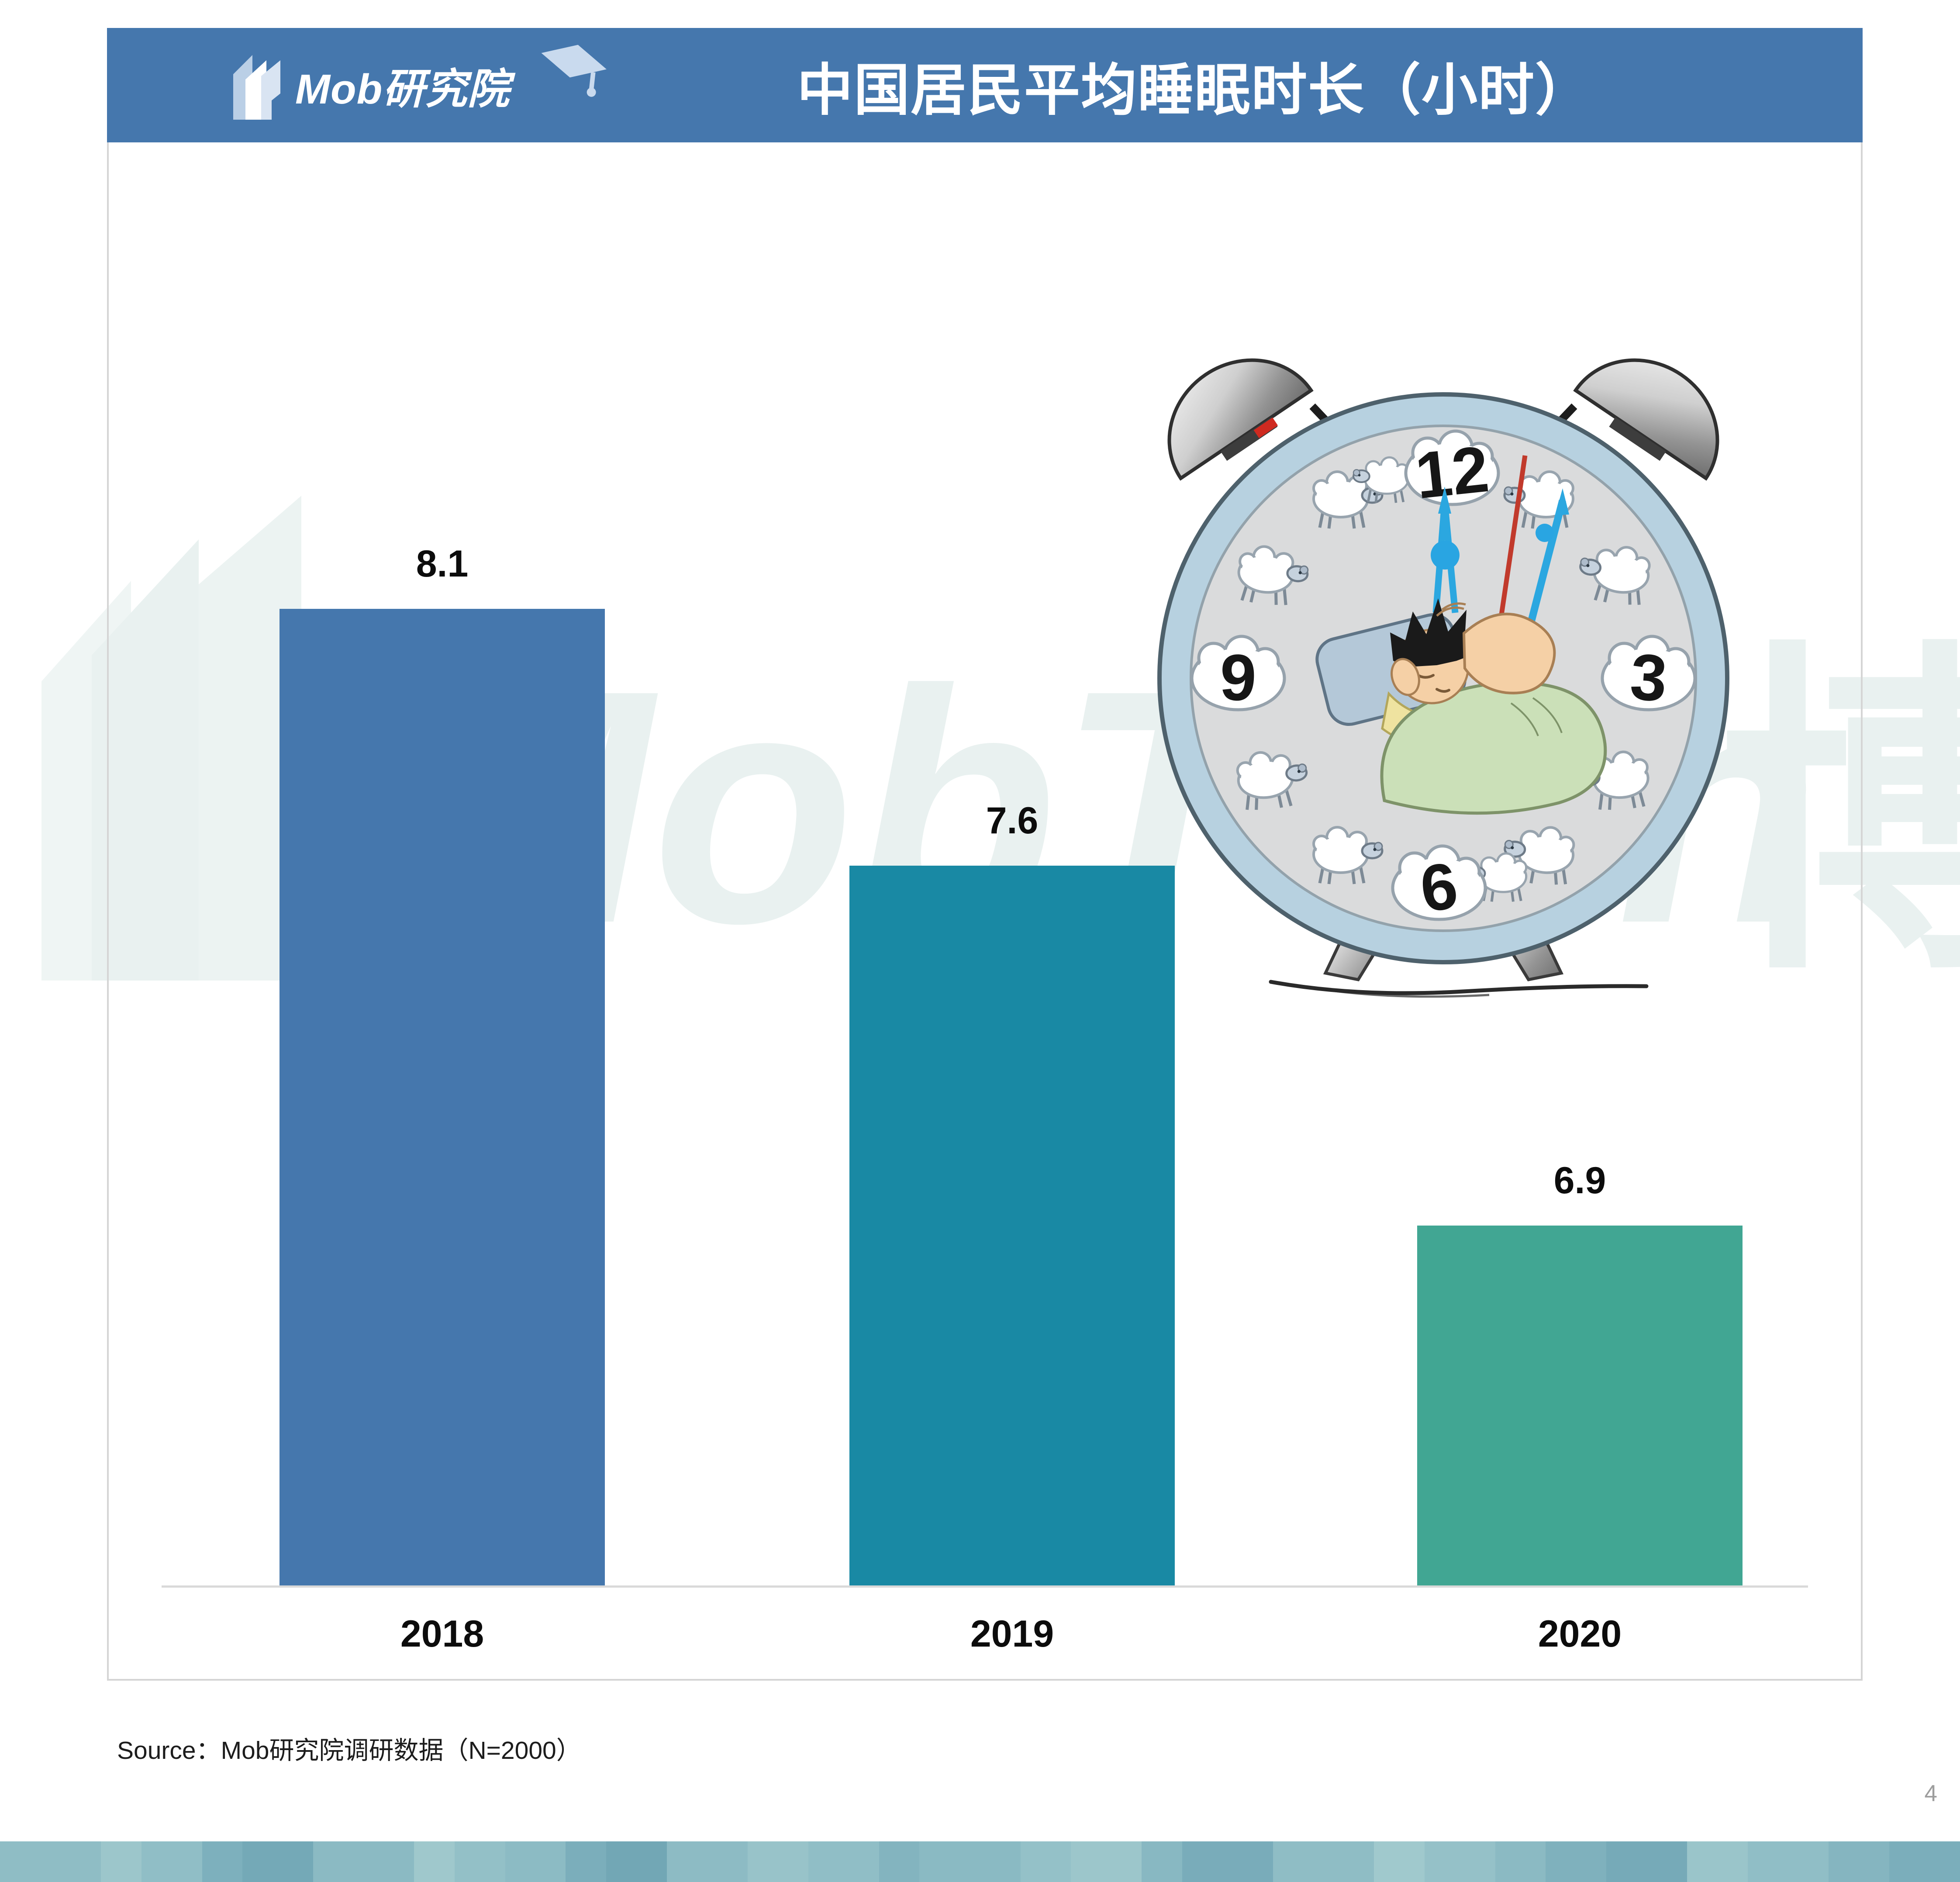 The height and width of the screenshot is (1882, 1960). I want to click on alarm-clock-illustration: 12 3 6 9, so click(1443, 678).